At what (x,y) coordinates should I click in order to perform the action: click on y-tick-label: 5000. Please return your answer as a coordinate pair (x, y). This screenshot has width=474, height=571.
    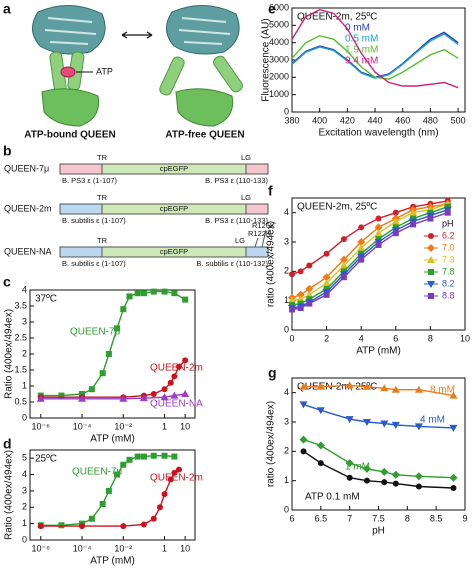
    Looking at the image, I should click on (279, 25).